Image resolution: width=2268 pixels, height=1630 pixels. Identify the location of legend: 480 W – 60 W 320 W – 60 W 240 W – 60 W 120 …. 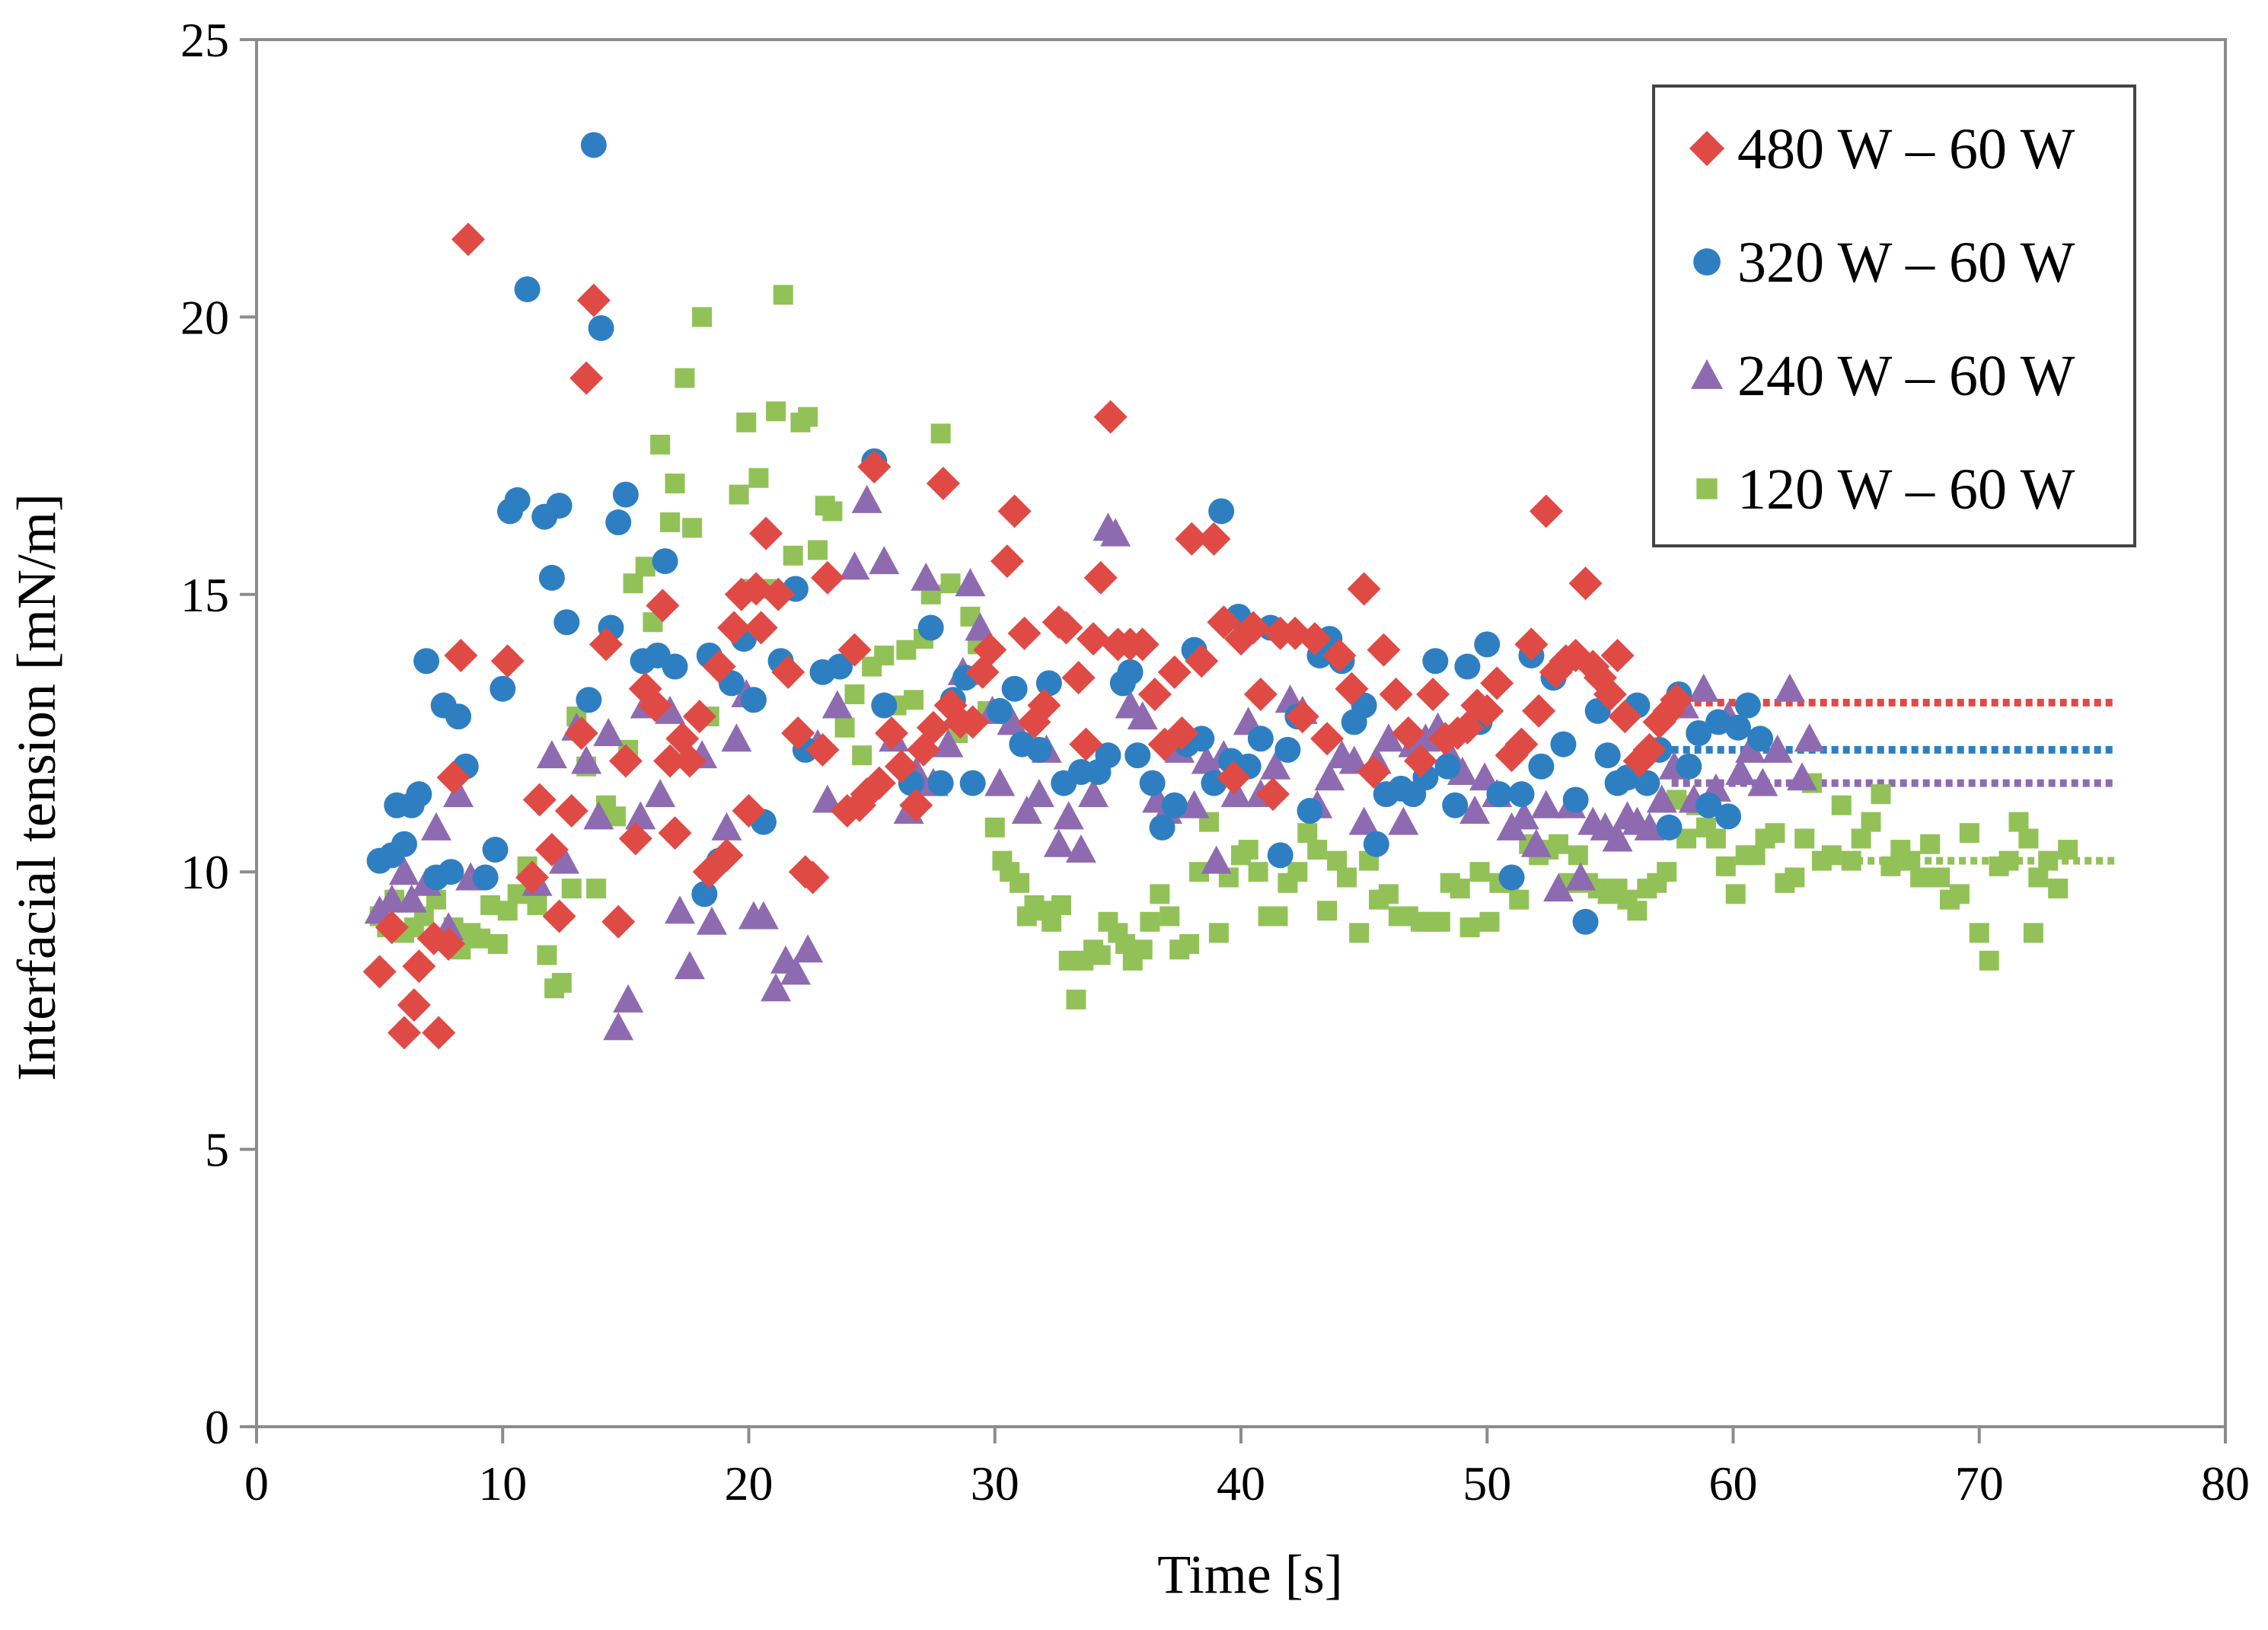
(1894, 316).